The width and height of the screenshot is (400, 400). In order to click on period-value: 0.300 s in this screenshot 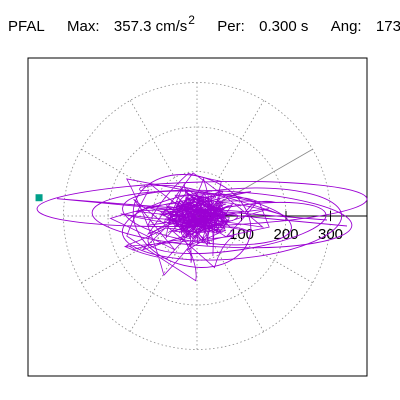, I will do `click(284, 26)`.